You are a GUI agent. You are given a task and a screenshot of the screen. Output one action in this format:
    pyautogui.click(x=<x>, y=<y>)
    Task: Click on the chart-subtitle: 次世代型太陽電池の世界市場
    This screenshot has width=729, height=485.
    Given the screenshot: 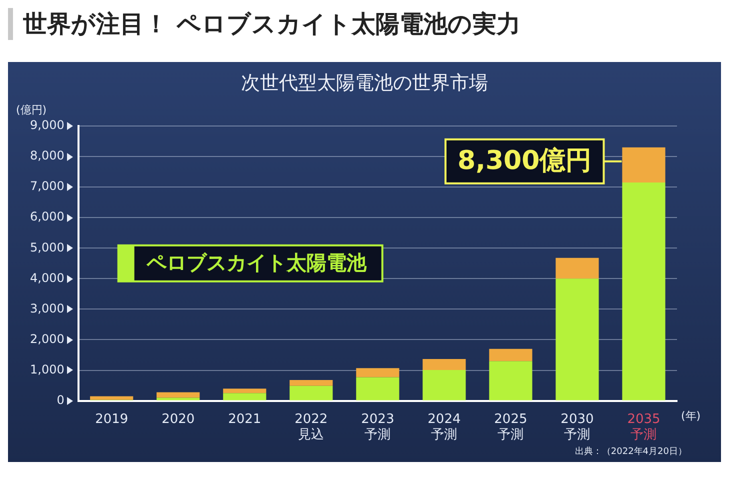 What is the action you would take?
    pyautogui.click(x=364, y=83)
    